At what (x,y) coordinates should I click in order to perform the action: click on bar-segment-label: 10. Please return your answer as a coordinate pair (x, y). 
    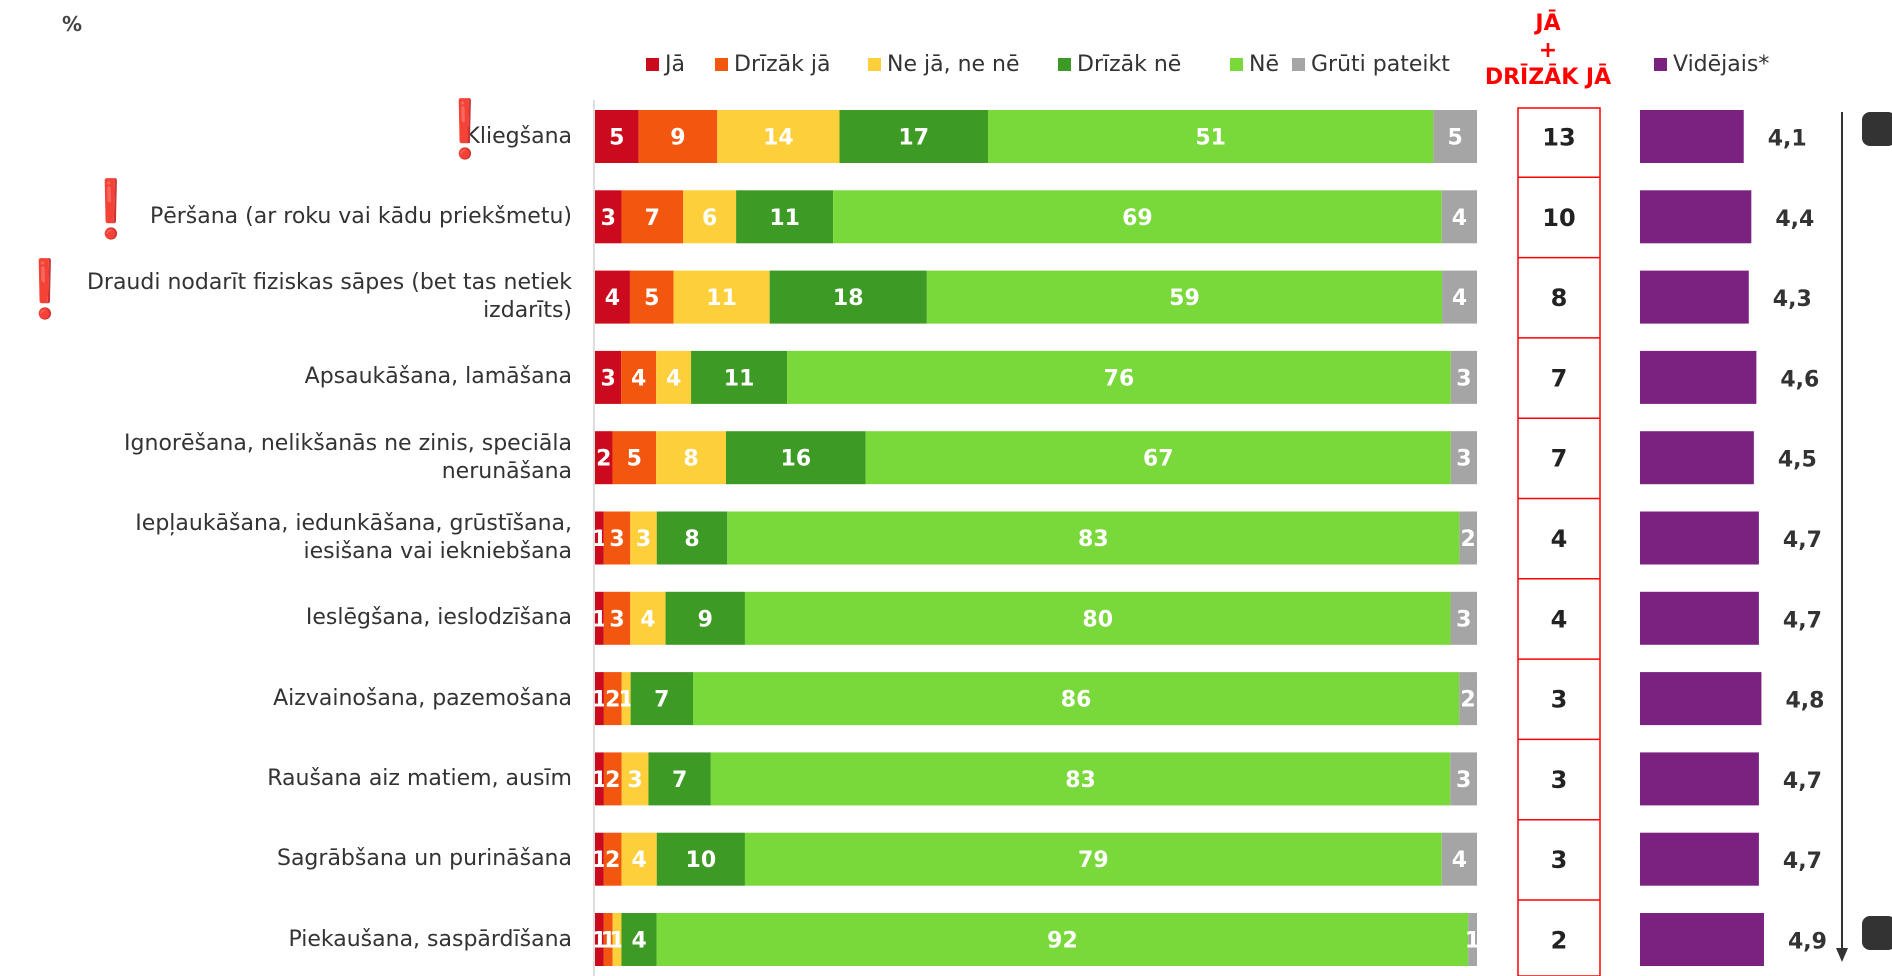
    Looking at the image, I should click on (701, 860).